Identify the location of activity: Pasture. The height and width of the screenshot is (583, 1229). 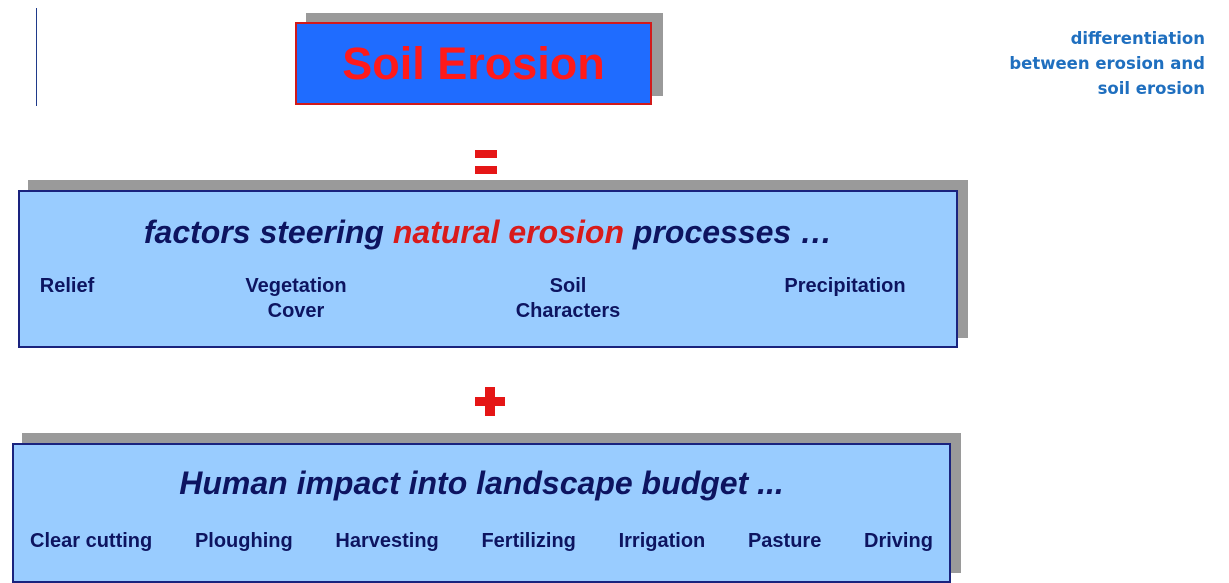
(784, 541).